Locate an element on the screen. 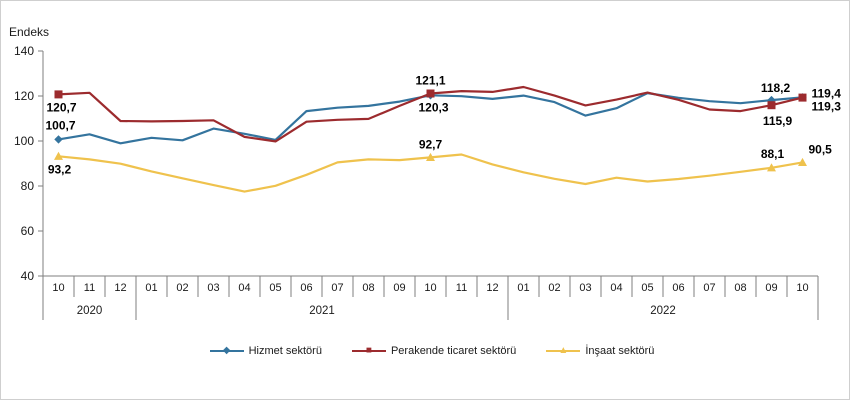 This screenshot has width=850, height=400. legend-item-insaat: ▲ İnşaat sektörü is located at coordinates (600, 351).